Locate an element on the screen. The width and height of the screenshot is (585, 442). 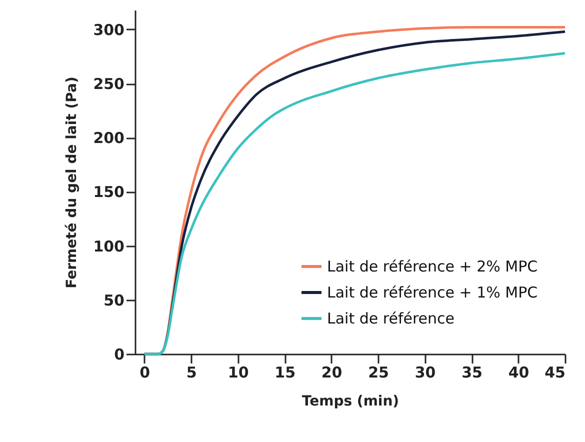
legend-label: Lait de référence + 1% MPC is located at coordinates (432, 293).